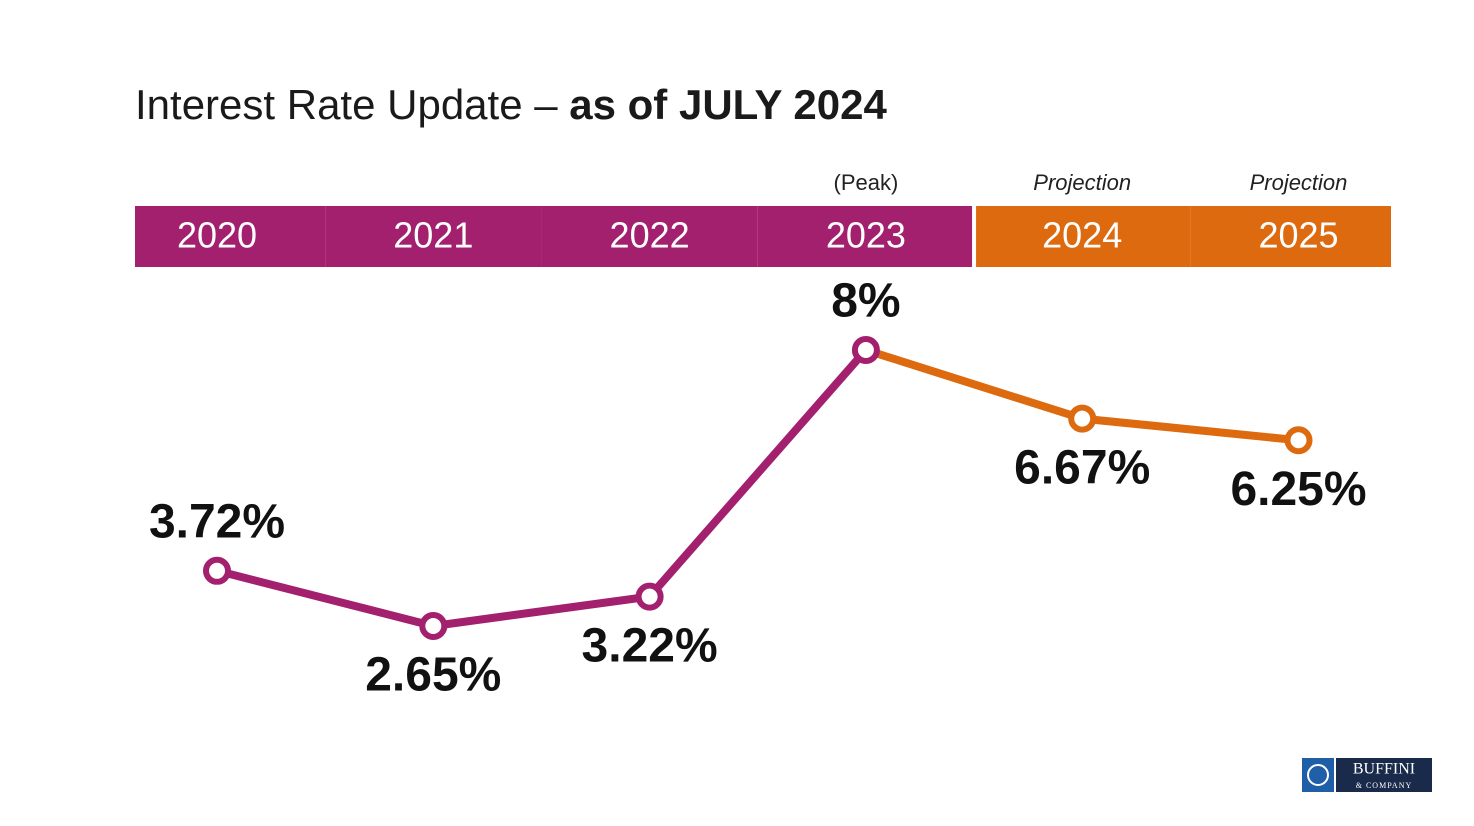 The height and width of the screenshot is (826, 1474). I want to click on x-tick-label: 2023, so click(866, 235).